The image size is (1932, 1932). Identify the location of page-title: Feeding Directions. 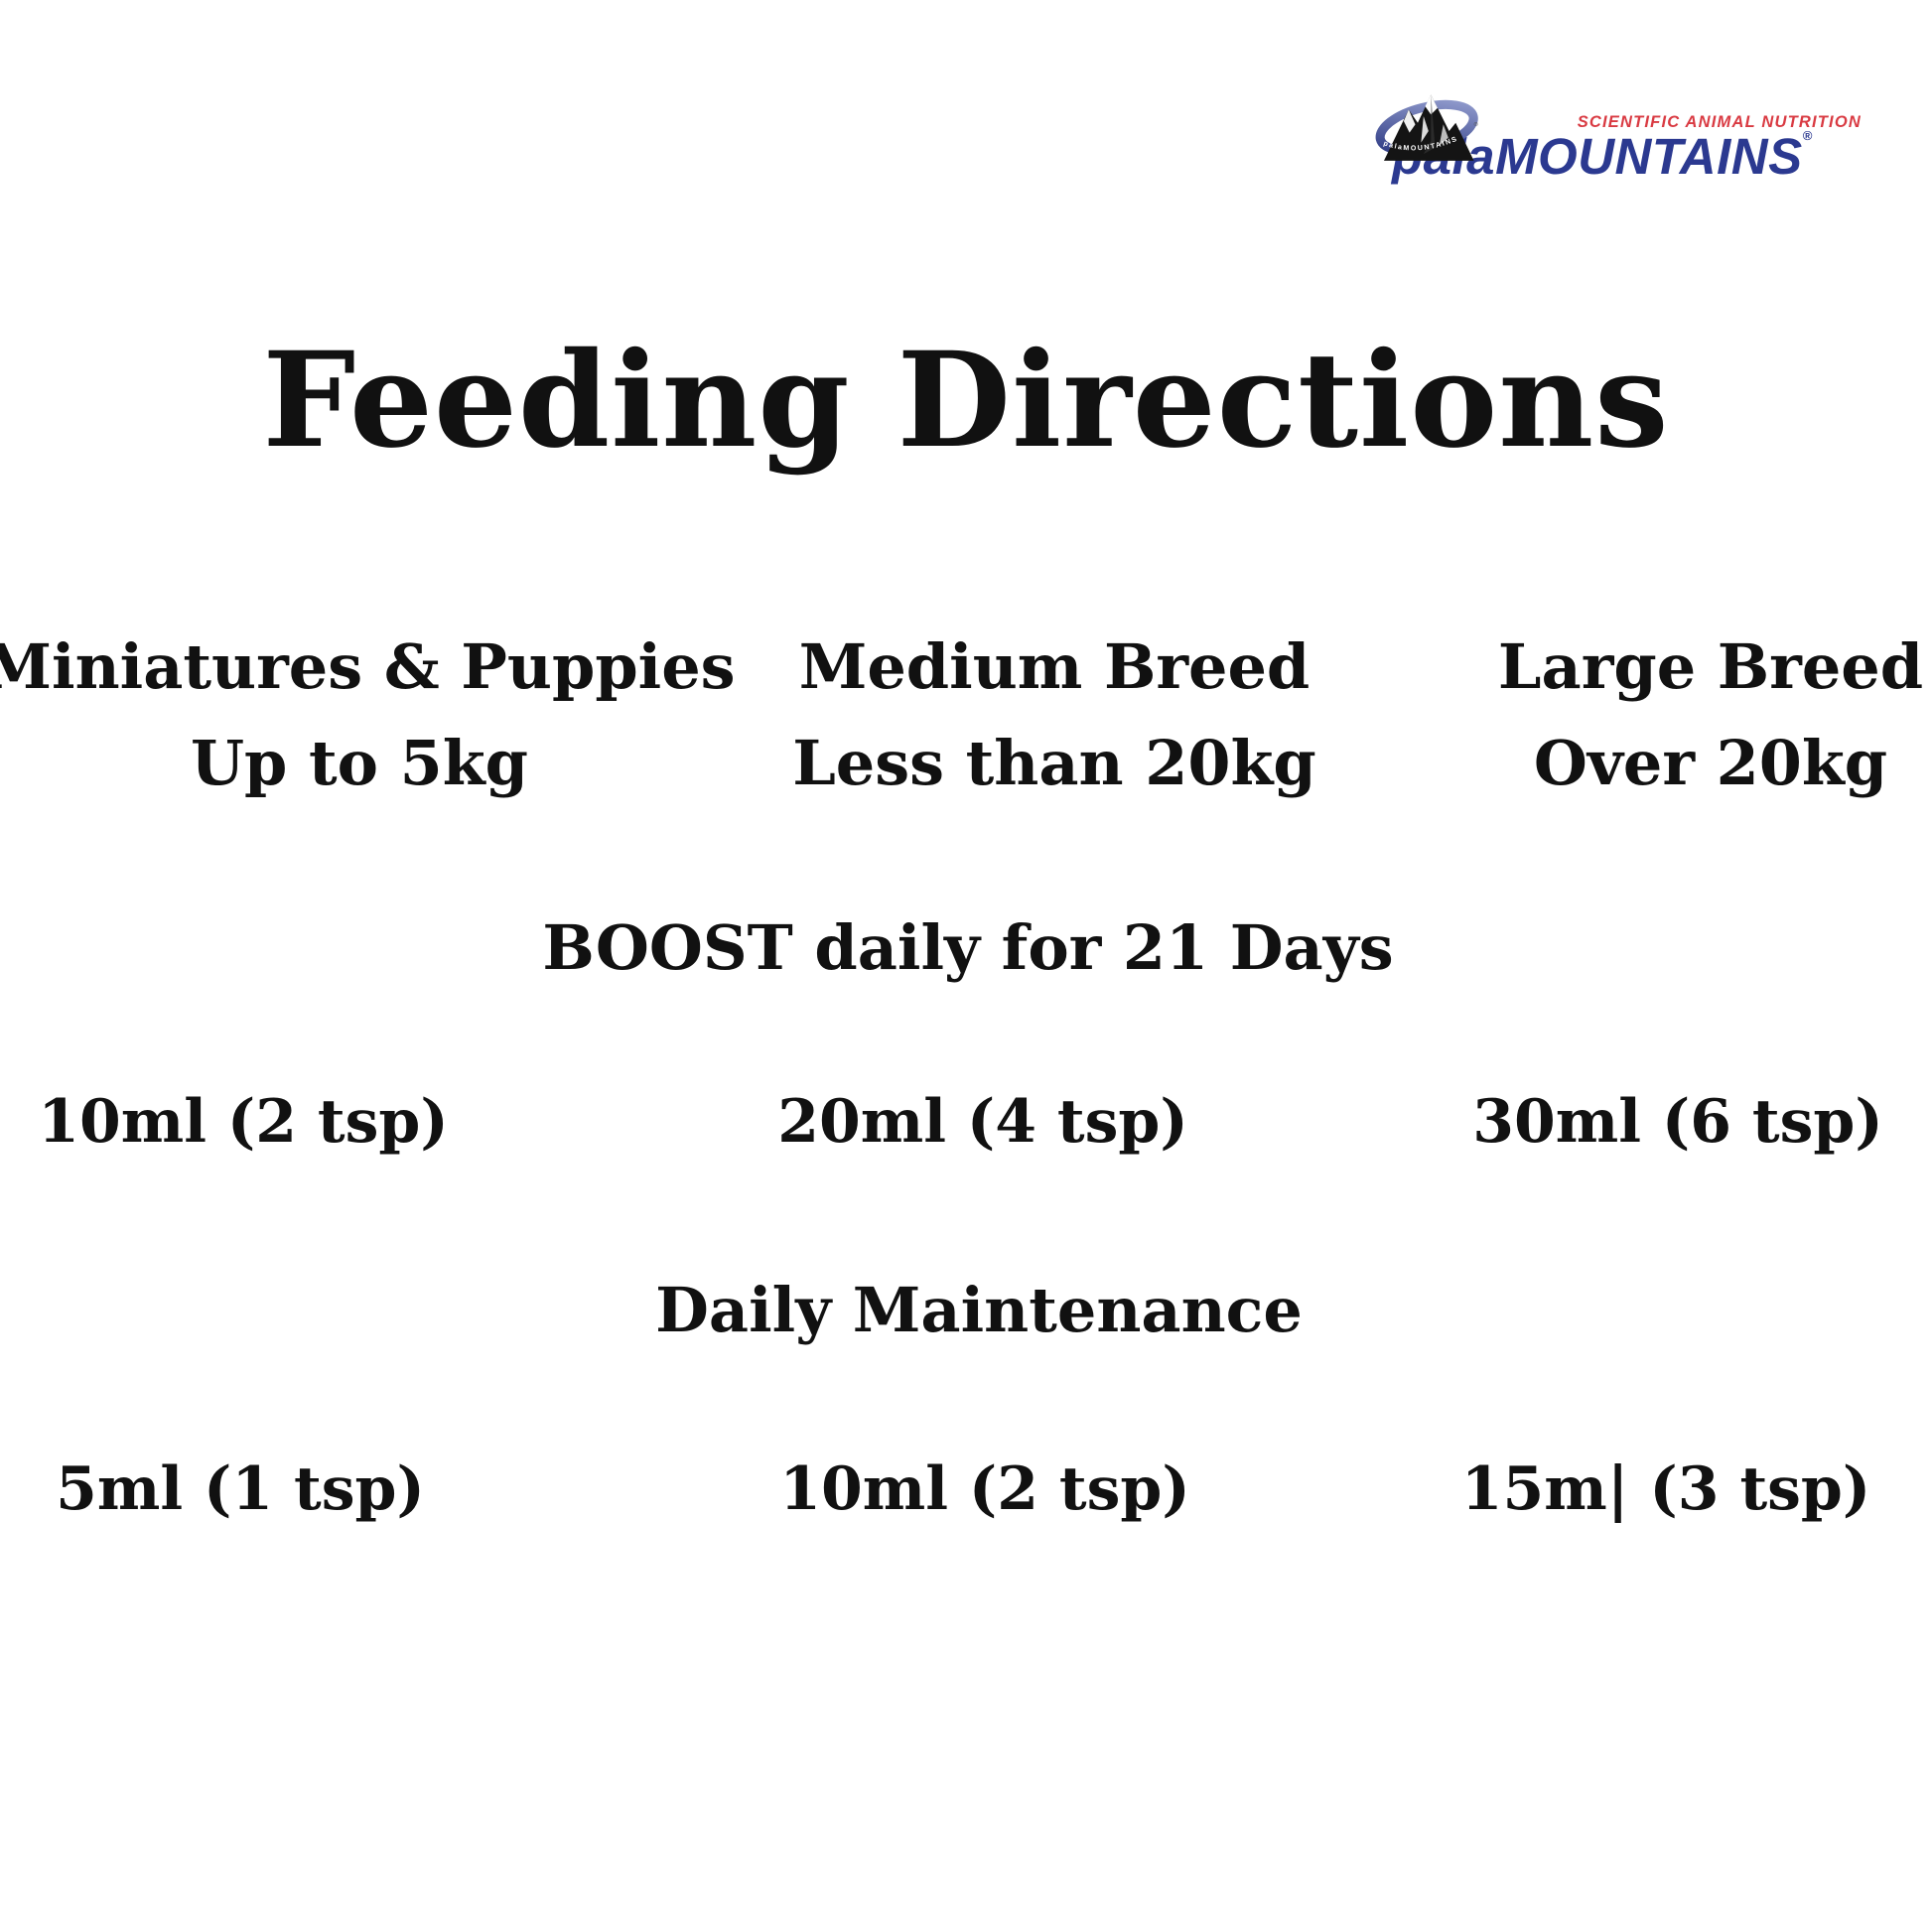
(966, 401).